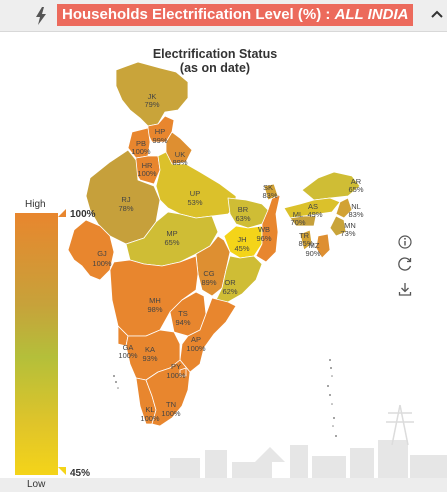 Image resolution: width=447 pixels, height=492 pixels. Describe the element at coordinates (168, 393) in the screenshot. I see `state-tn` at that location.